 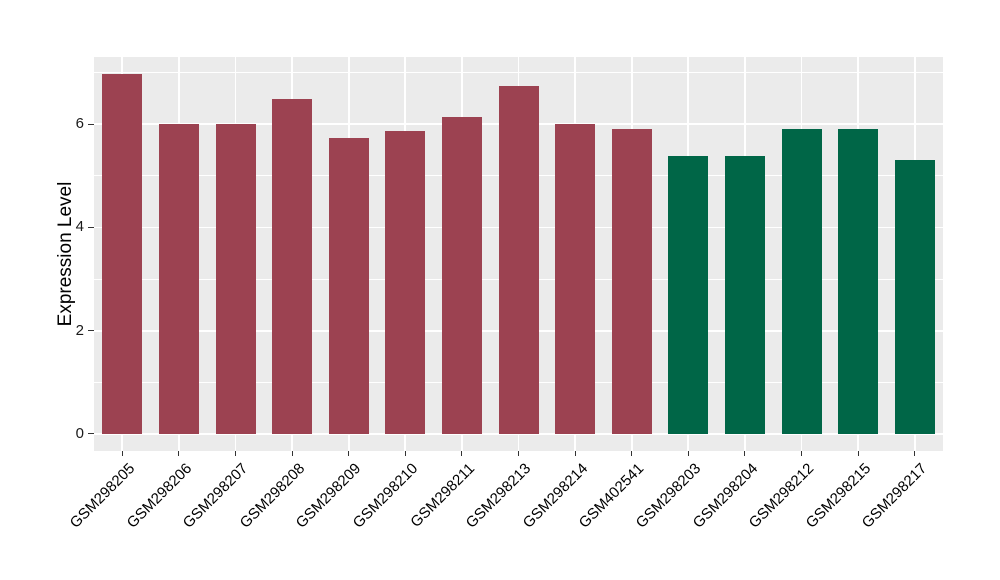 What do you see at coordinates (122, 254) in the screenshot?
I see `bar-GSM298205` at bounding box center [122, 254].